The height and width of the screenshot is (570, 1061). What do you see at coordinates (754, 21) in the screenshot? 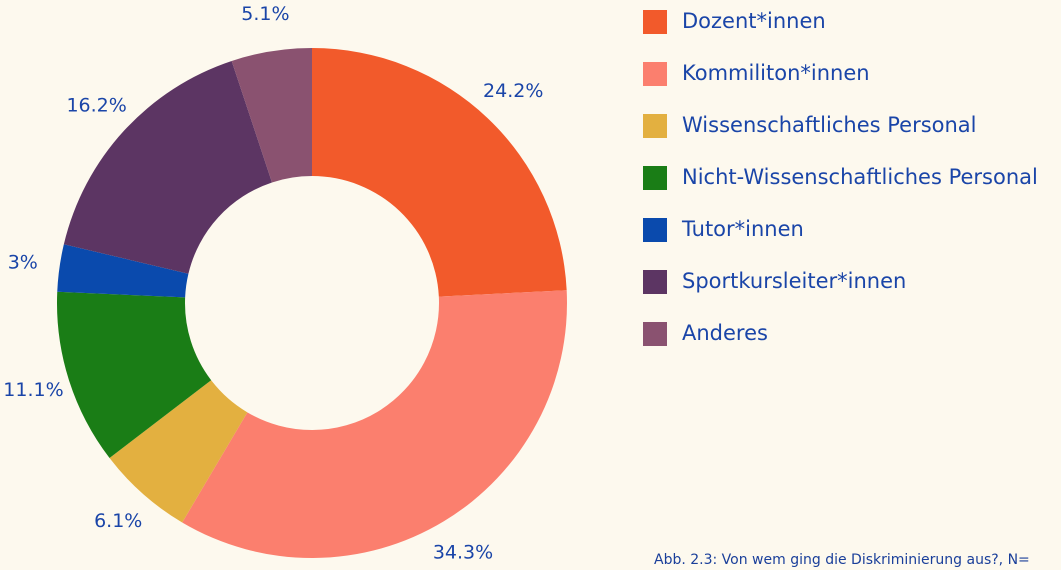
I see `legend-label: Dozent*innen` at bounding box center [754, 21].